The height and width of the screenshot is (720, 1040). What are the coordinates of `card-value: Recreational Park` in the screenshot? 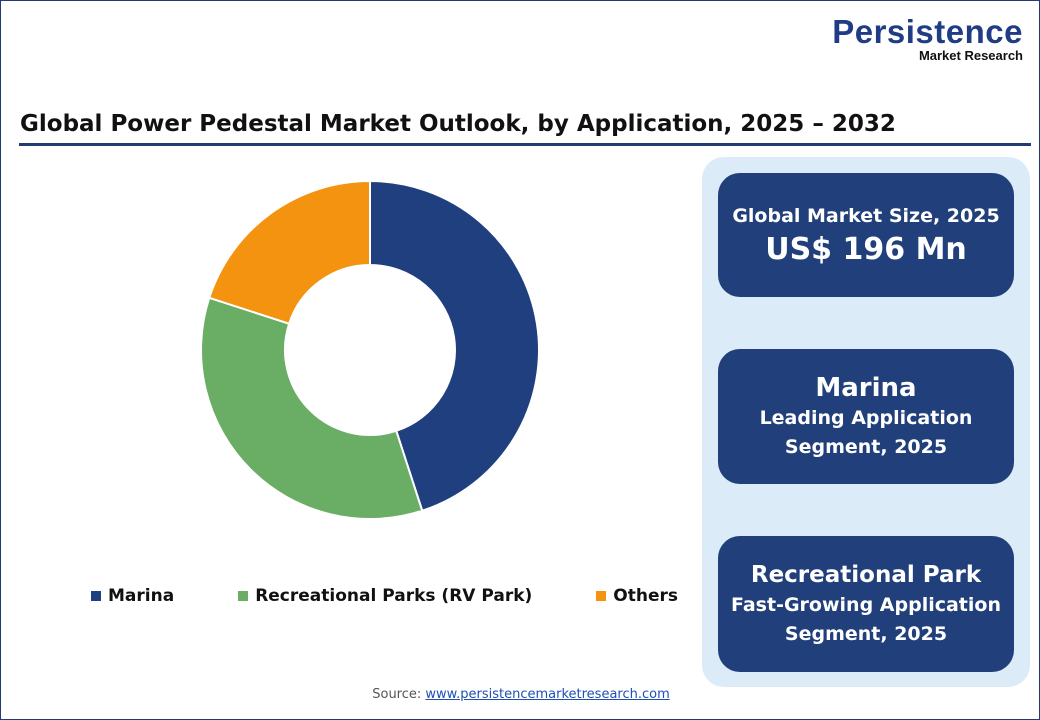 It's located at (866, 575).